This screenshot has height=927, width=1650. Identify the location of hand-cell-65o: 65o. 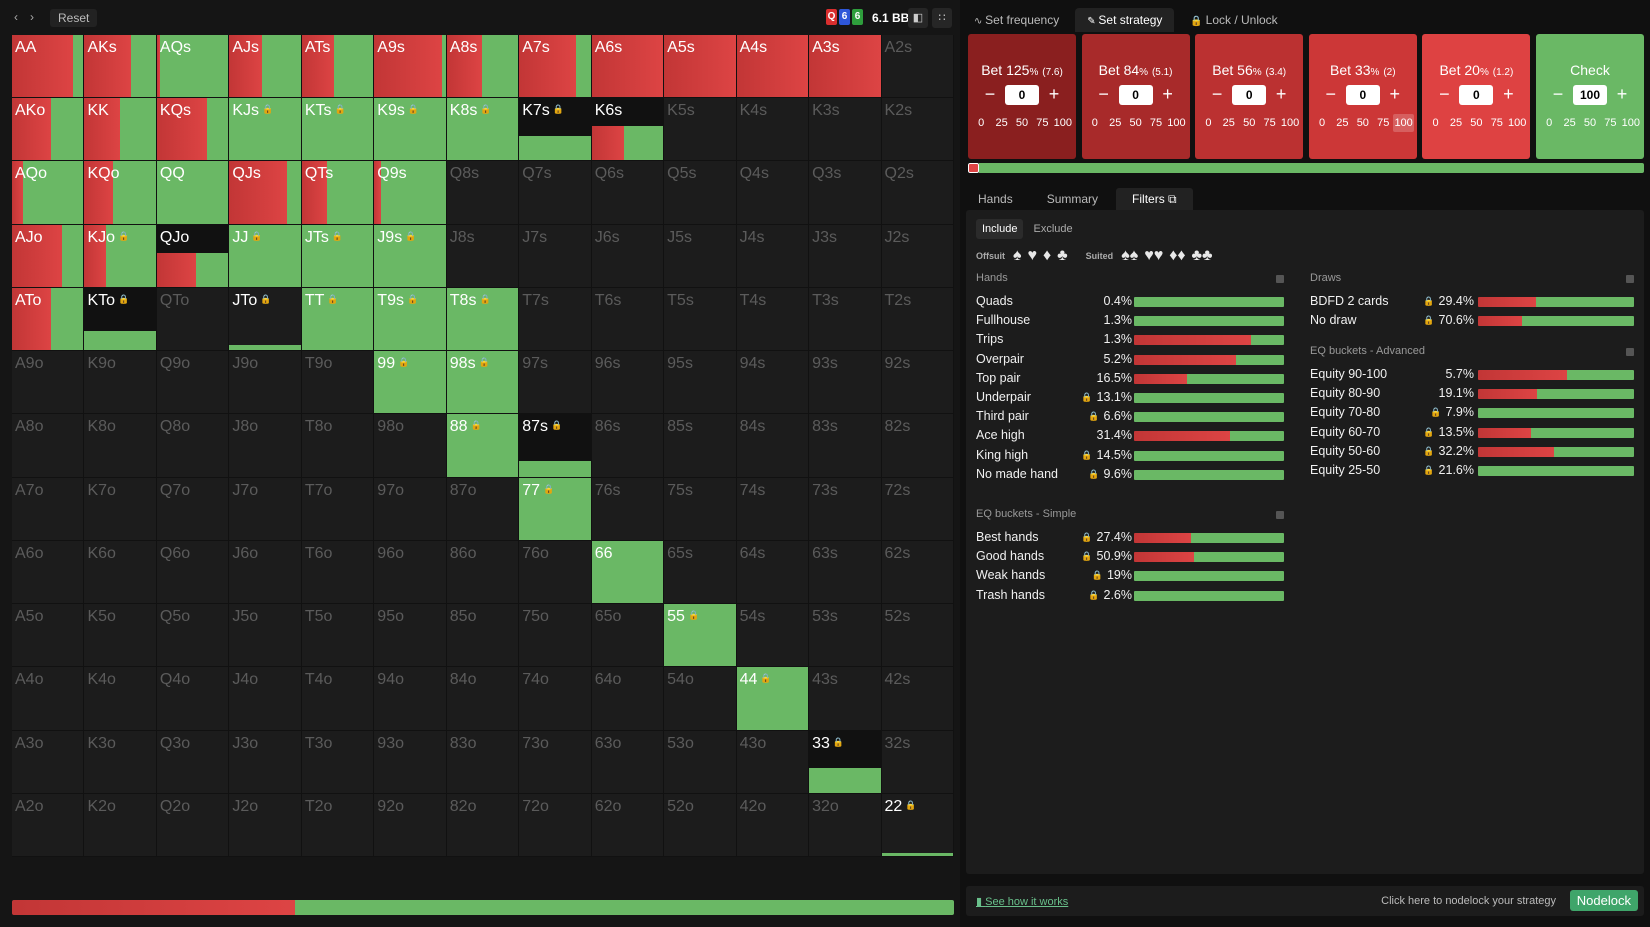
(628, 636).